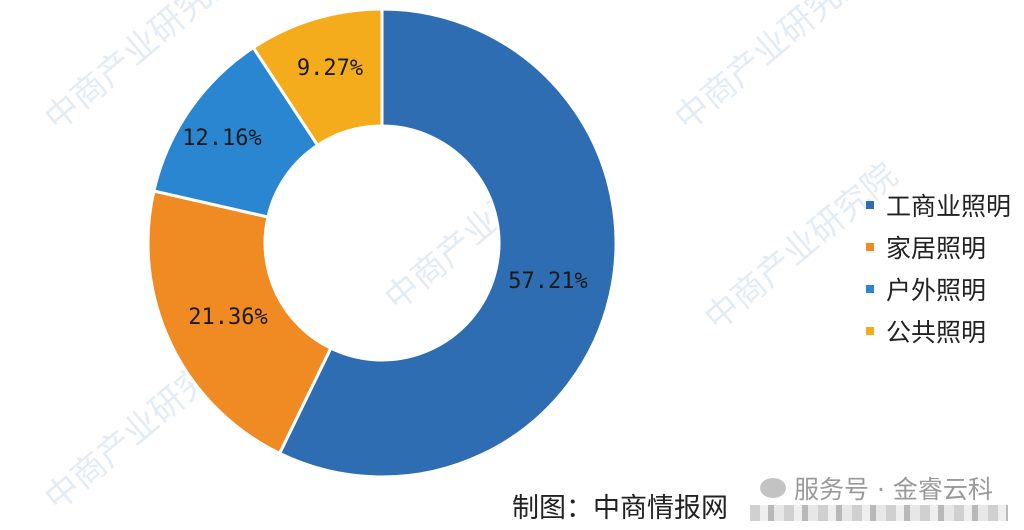 The height and width of the screenshot is (530, 1024). I want to click on blurred-text, so click(879, 513).